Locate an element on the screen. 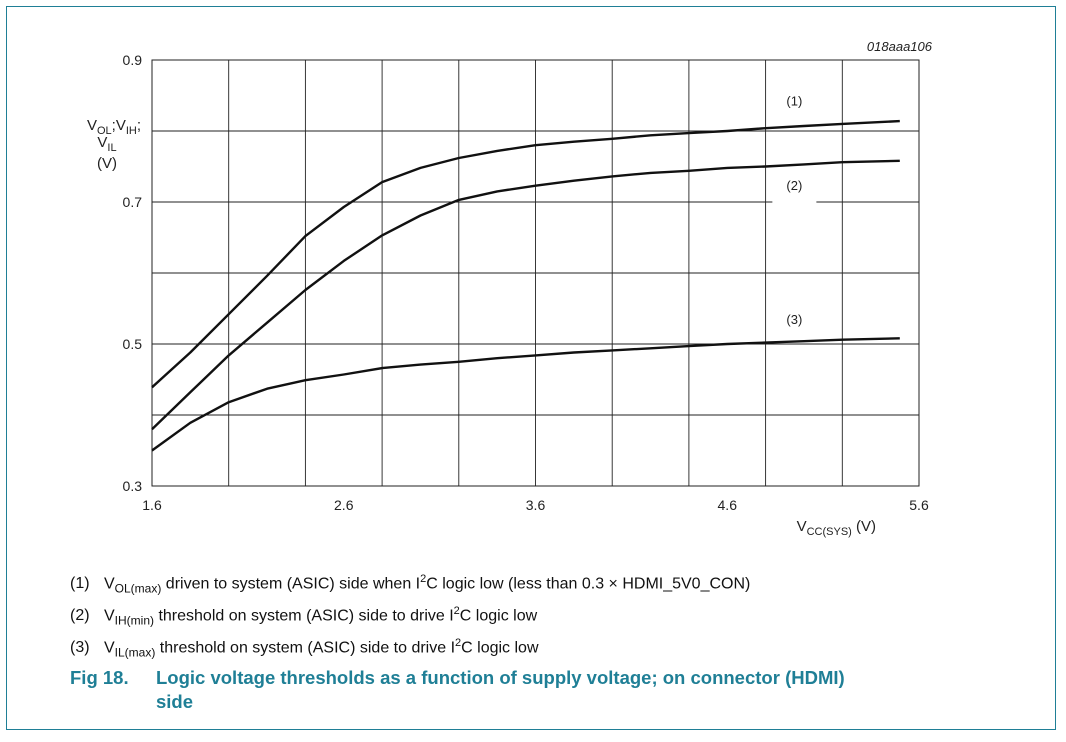 Image resolution: width=1066 pixels, height=742 pixels. x-tick-label: 4.6 is located at coordinates (728, 505).